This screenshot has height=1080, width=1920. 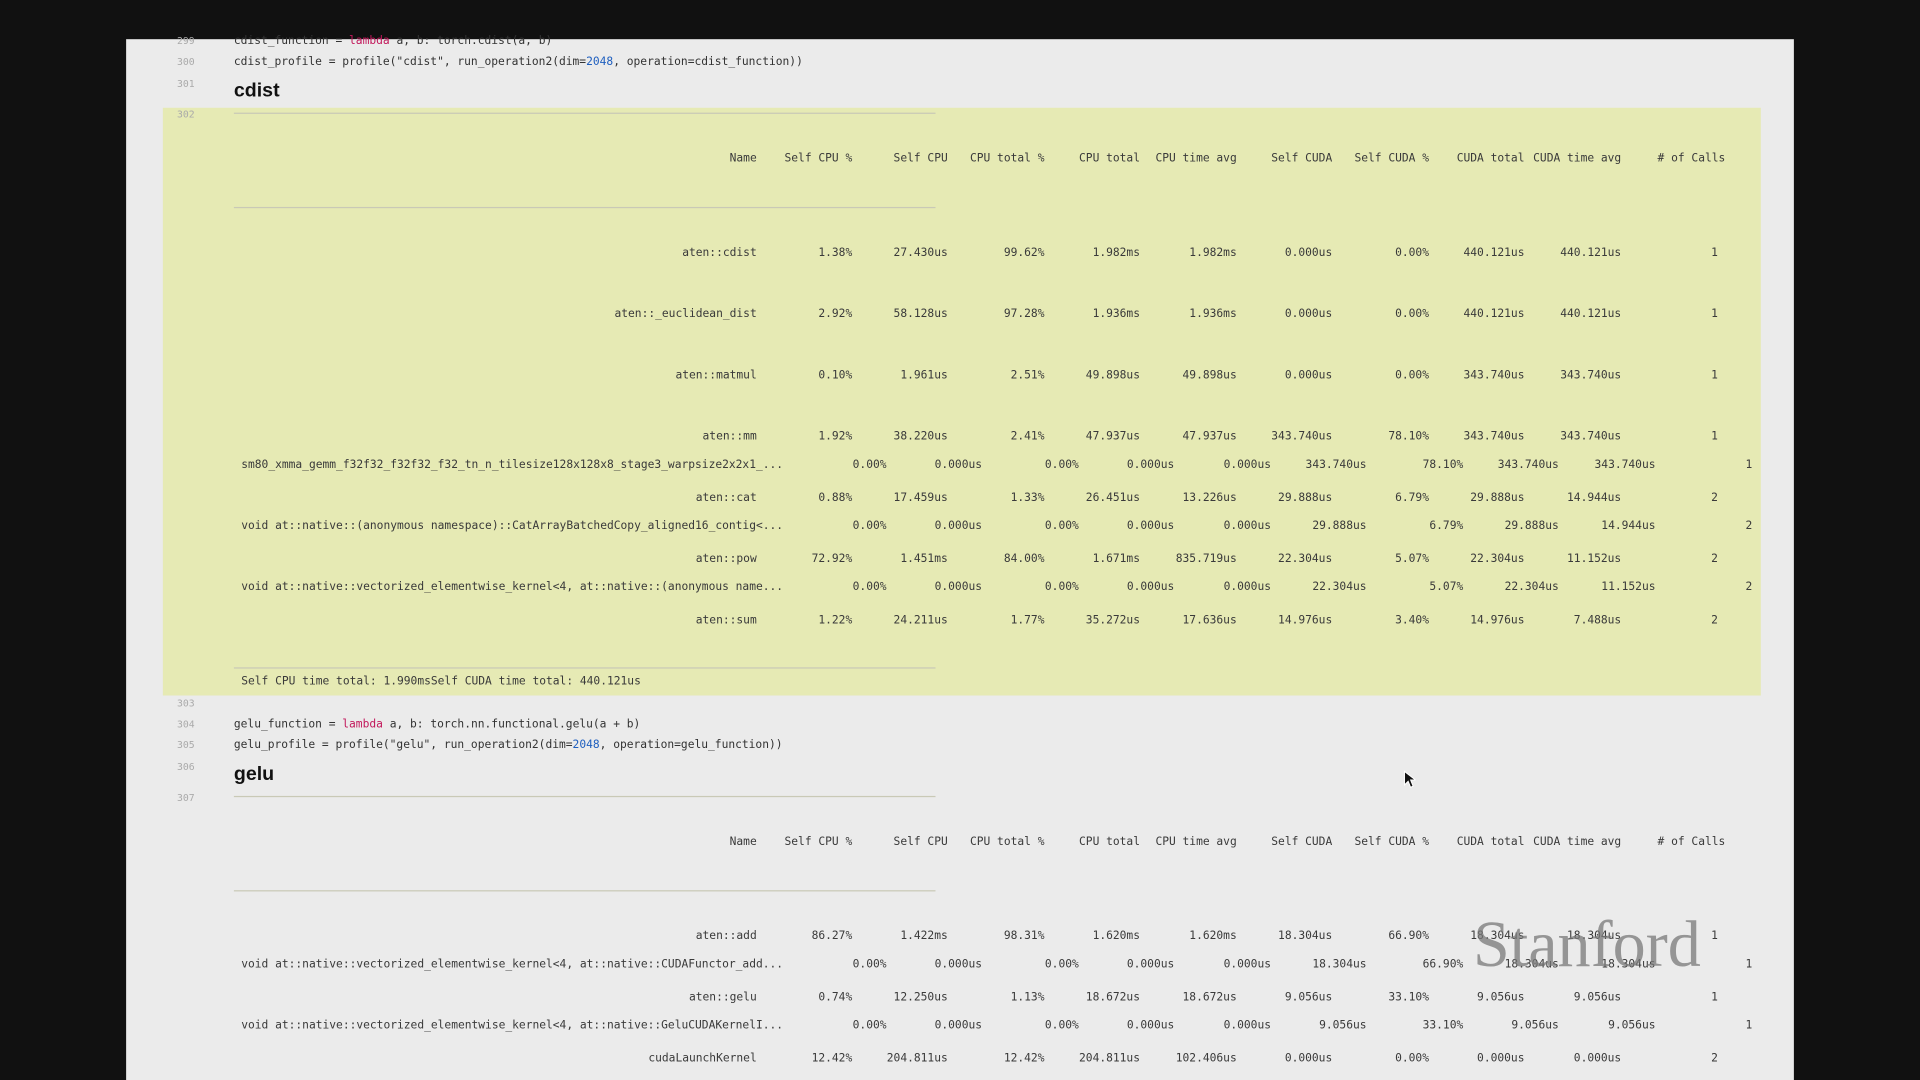 What do you see at coordinates (1408, 436) in the screenshot?
I see `row-cell: 78.10%` at bounding box center [1408, 436].